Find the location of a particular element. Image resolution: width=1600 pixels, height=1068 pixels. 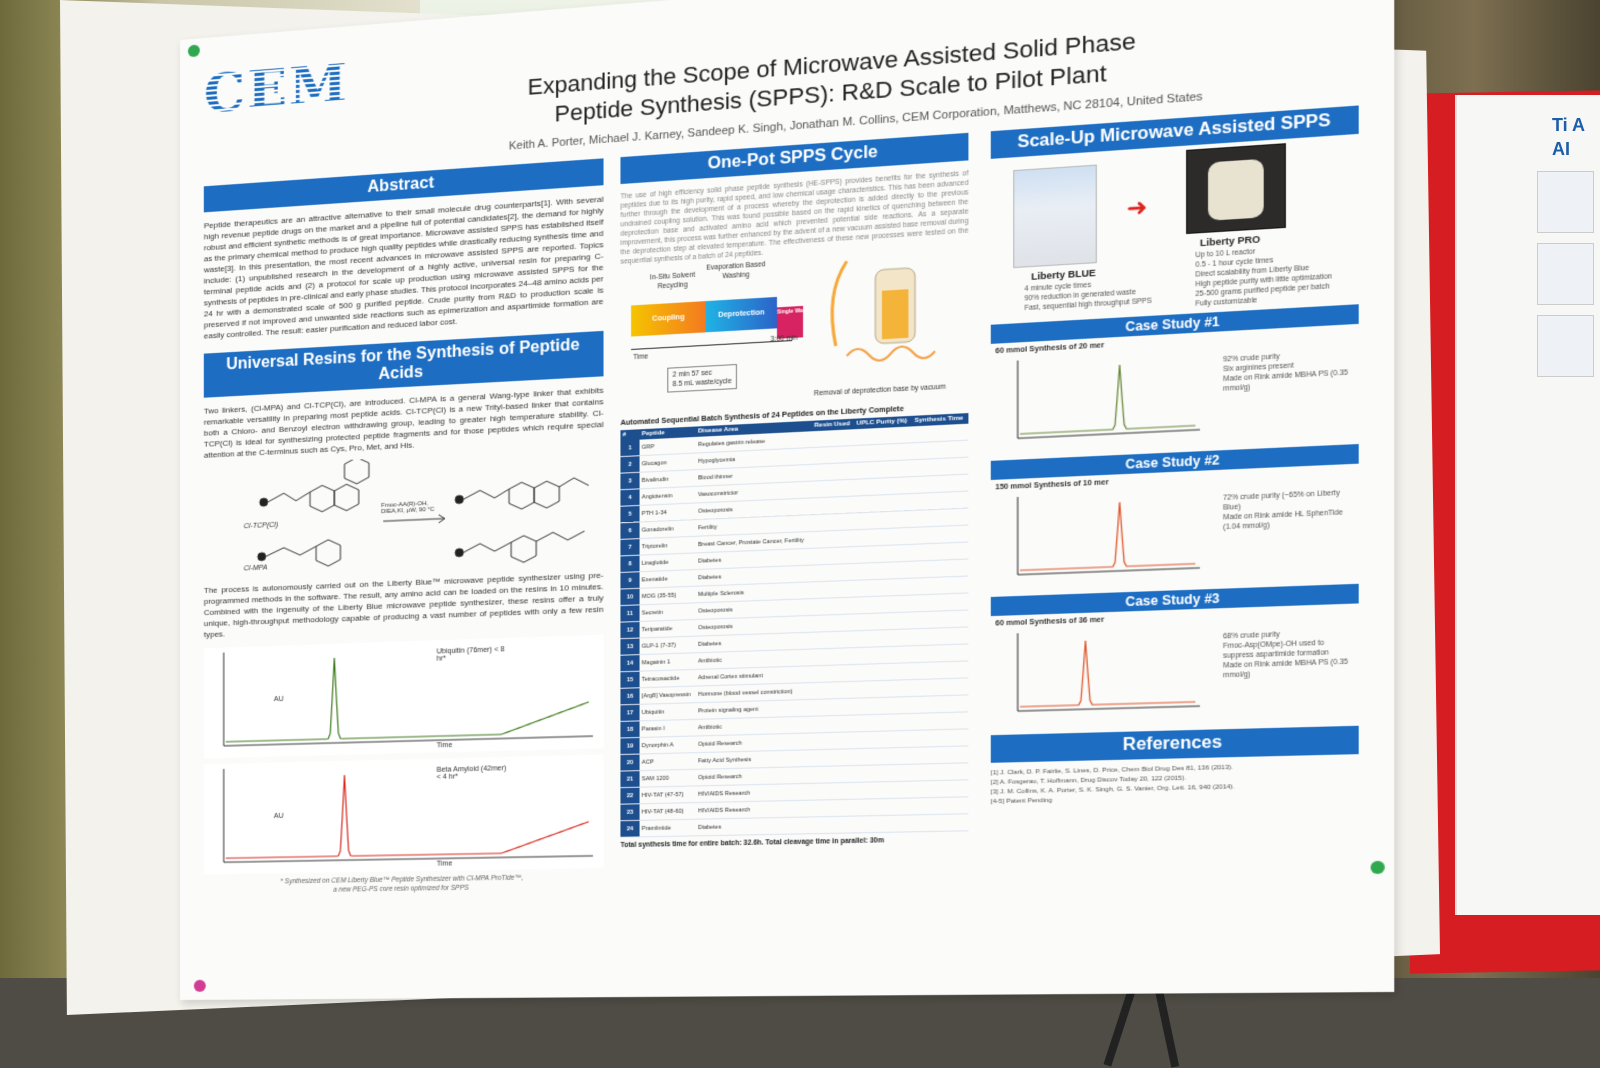

table-cell: SAM 1200 is located at coordinates (668, 778).